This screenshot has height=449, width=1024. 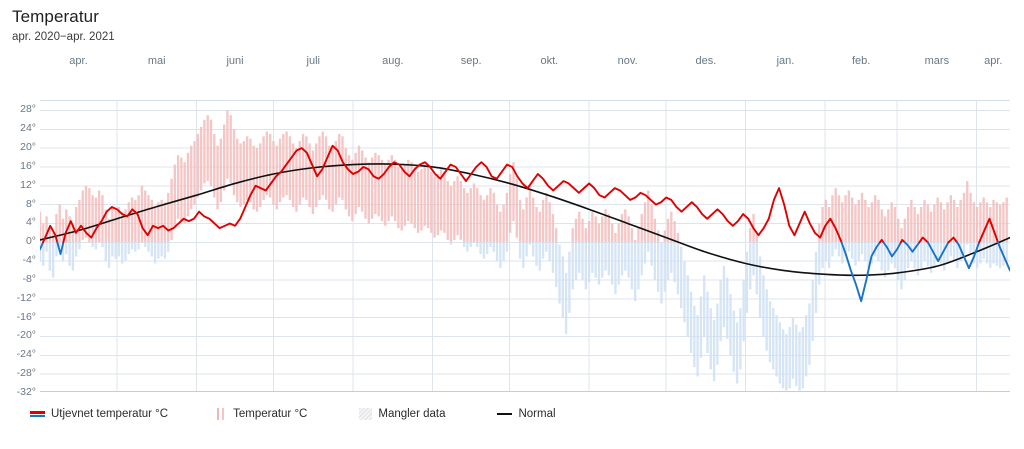 I want to click on legend-item-label: Normal, so click(x=537, y=414).